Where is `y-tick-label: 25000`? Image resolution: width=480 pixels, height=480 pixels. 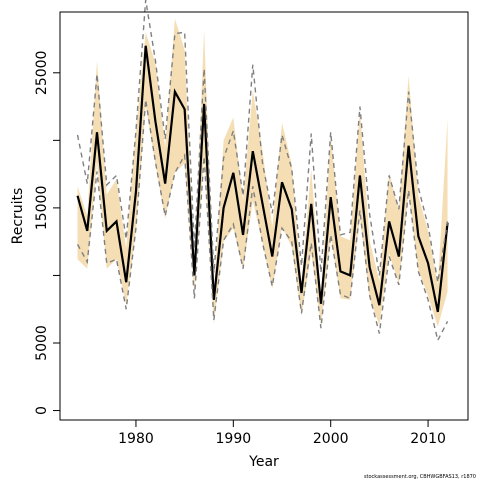
y-tick-label: 25000 is located at coordinates (42, 73).